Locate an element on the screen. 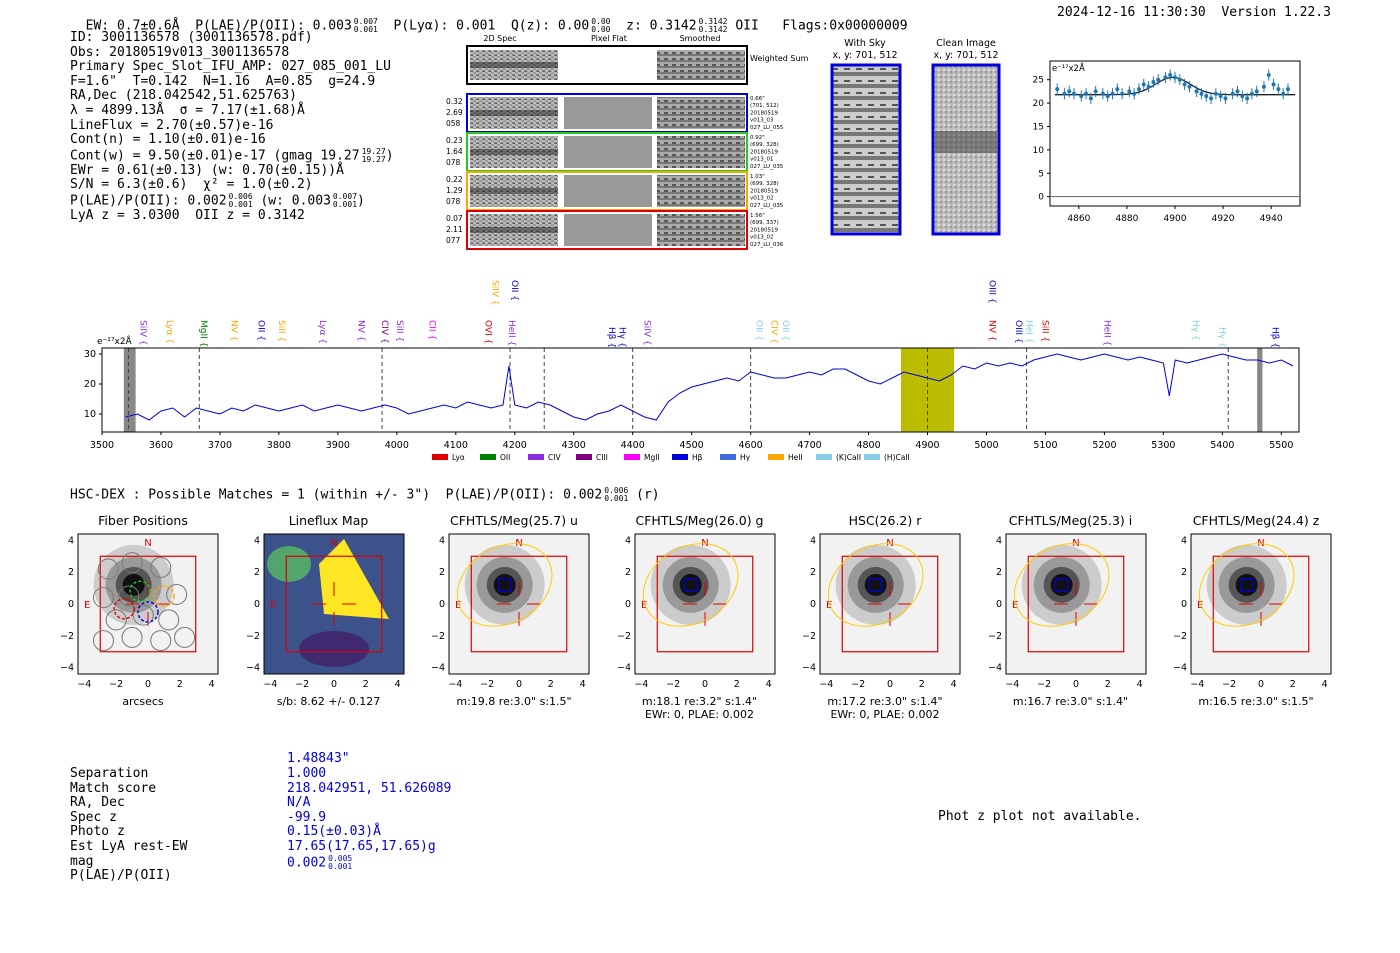  spectrum-line-label: OIII { is located at coordinates (991, 292).